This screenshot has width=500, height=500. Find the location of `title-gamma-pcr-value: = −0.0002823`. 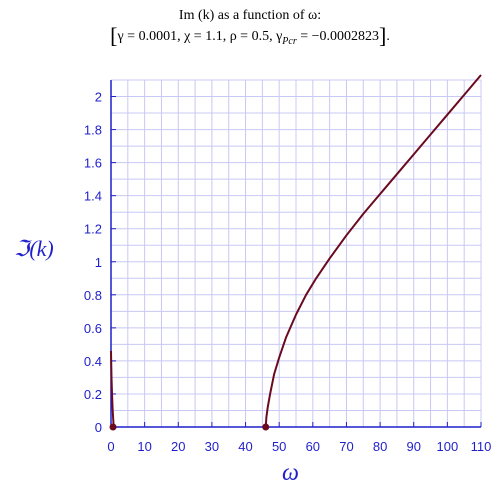

title-gamma-pcr-value: = −0.0002823 is located at coordinates (338, 36).